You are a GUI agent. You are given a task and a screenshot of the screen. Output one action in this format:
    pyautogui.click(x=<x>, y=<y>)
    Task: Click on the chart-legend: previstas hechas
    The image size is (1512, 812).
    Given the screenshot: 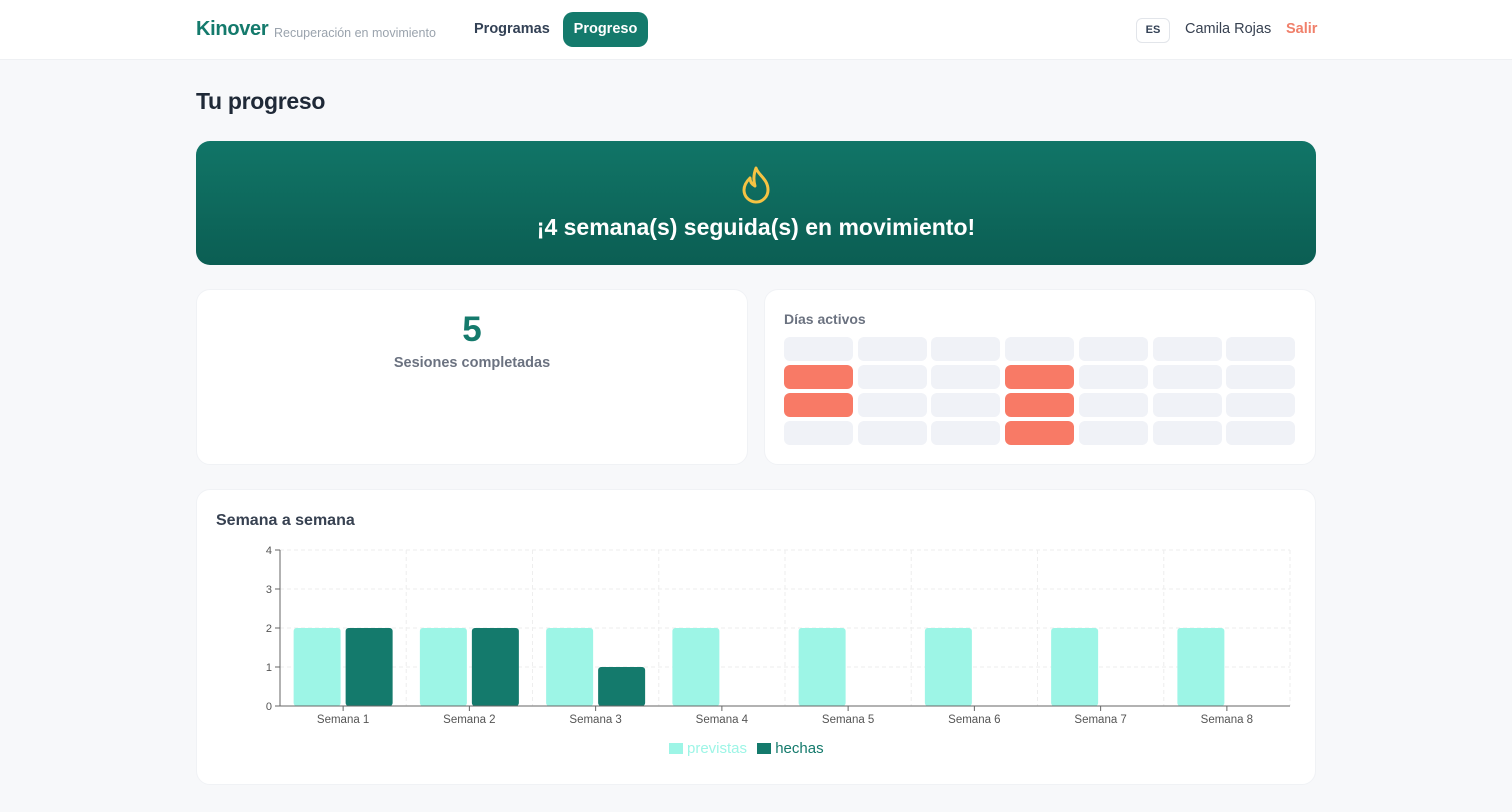 What is the action you would take?
    pyautogui.click(x=749, y=748)
    